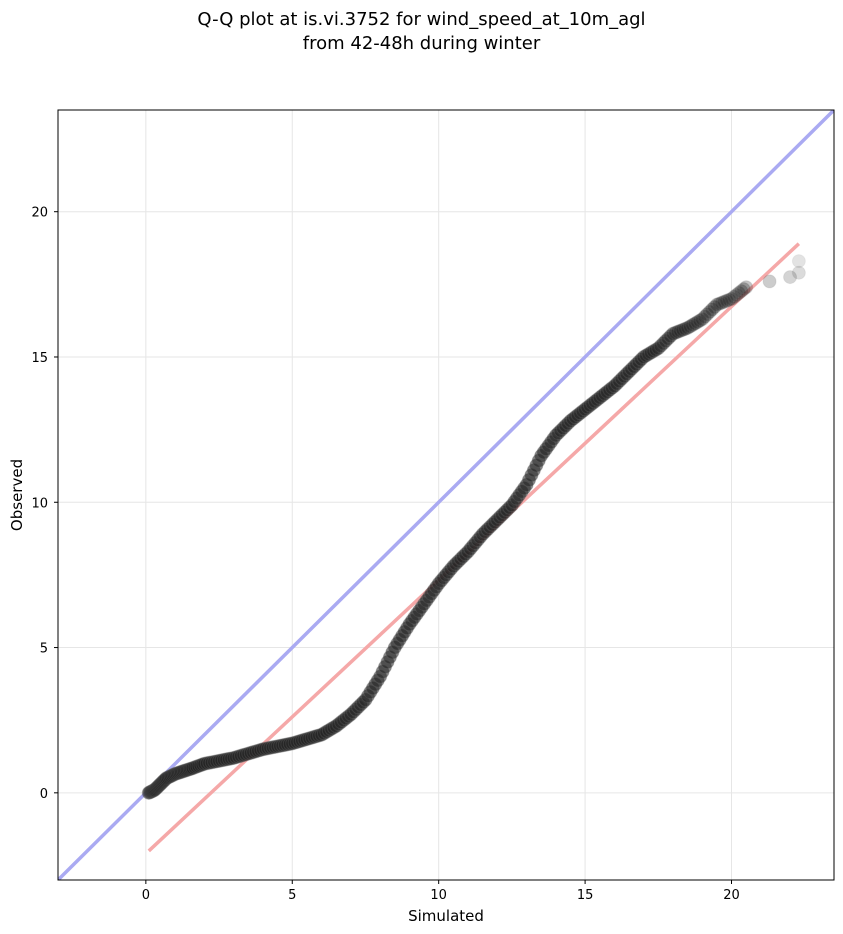 The height and width of the screenshot is (934, 843). I want to click on x-tick-label: 15, so click(585, 895).